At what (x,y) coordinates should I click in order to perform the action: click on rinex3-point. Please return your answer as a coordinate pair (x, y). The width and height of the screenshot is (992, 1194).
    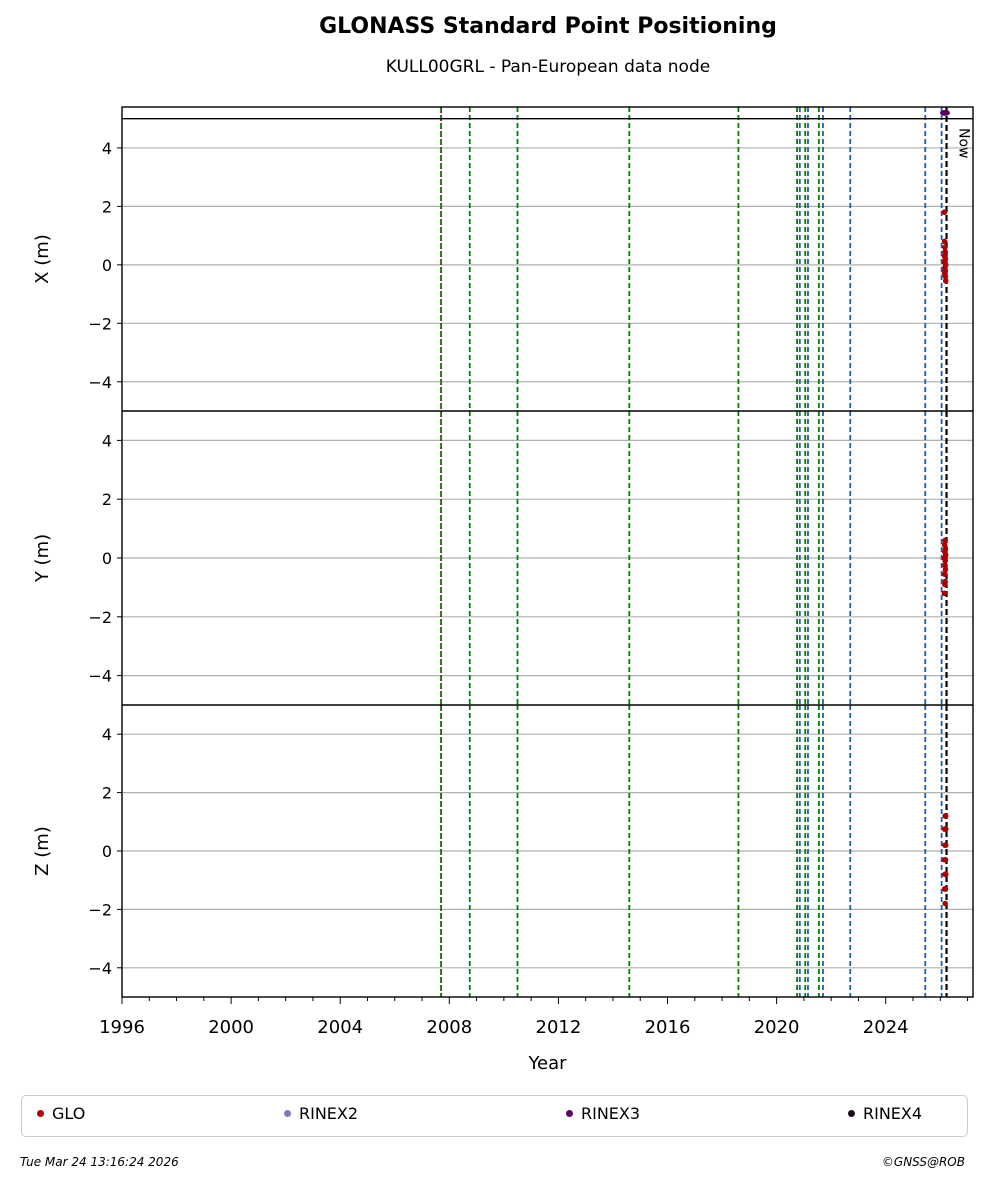
    Looking at the image, I should click on (944, 112).